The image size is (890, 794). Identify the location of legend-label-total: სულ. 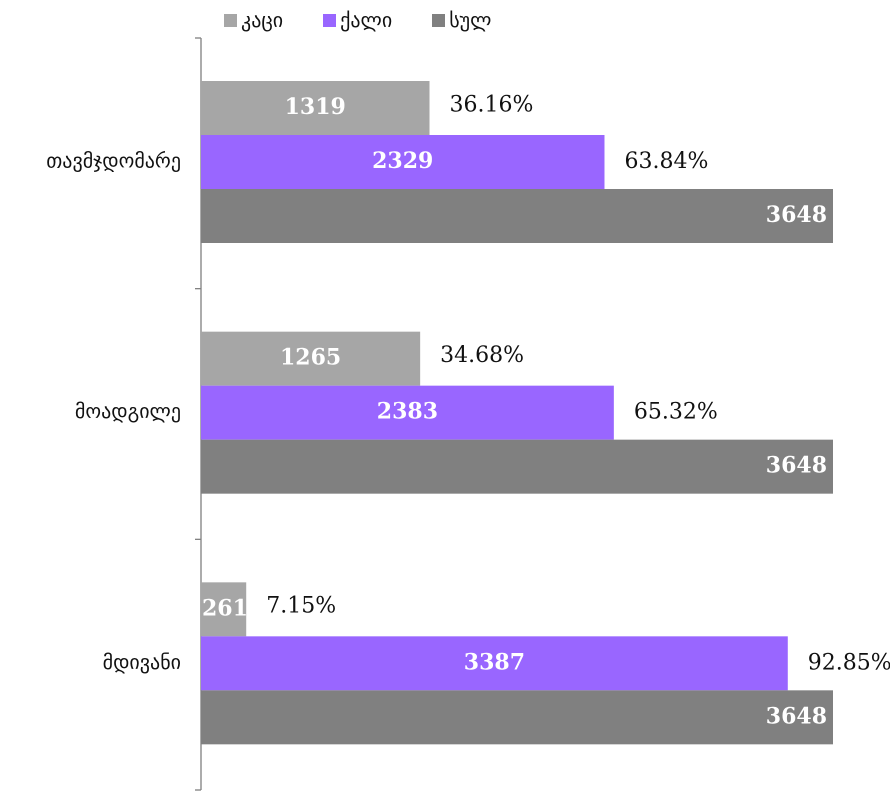
(470, 20).